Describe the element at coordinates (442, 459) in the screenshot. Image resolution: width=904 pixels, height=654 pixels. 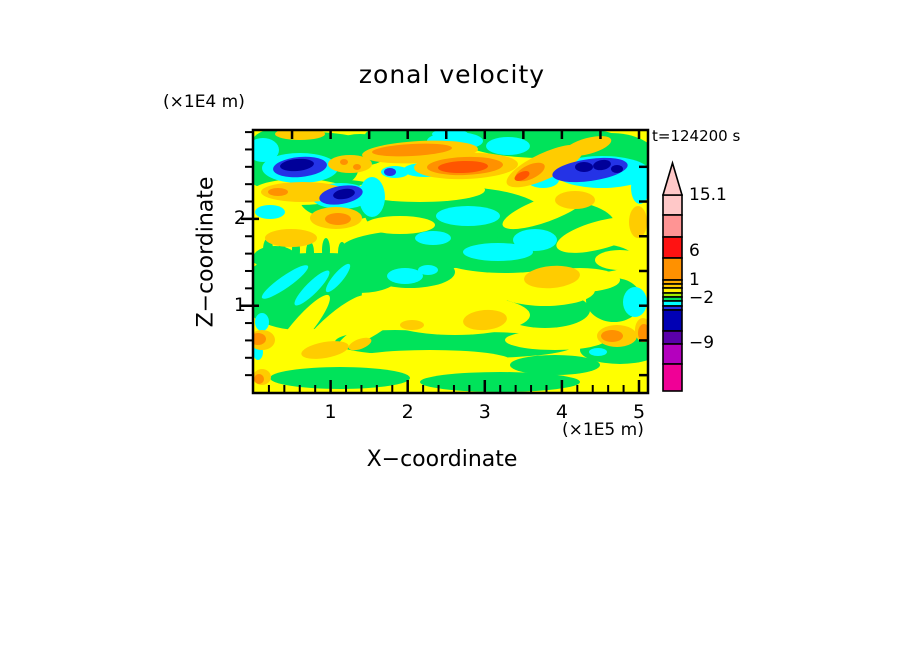
I see `x-axis-label: X−coordinate` at that location.